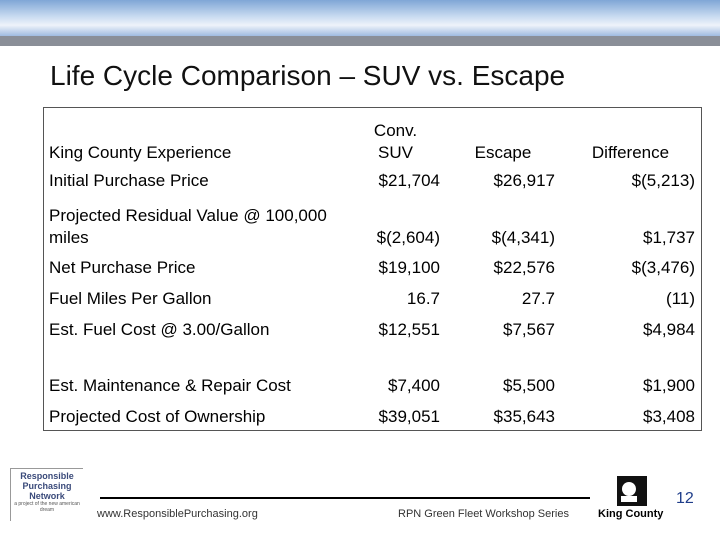  Describe the element at coordinates (423, 298) in the screenshot. I see `cell: 16.7` at that location.